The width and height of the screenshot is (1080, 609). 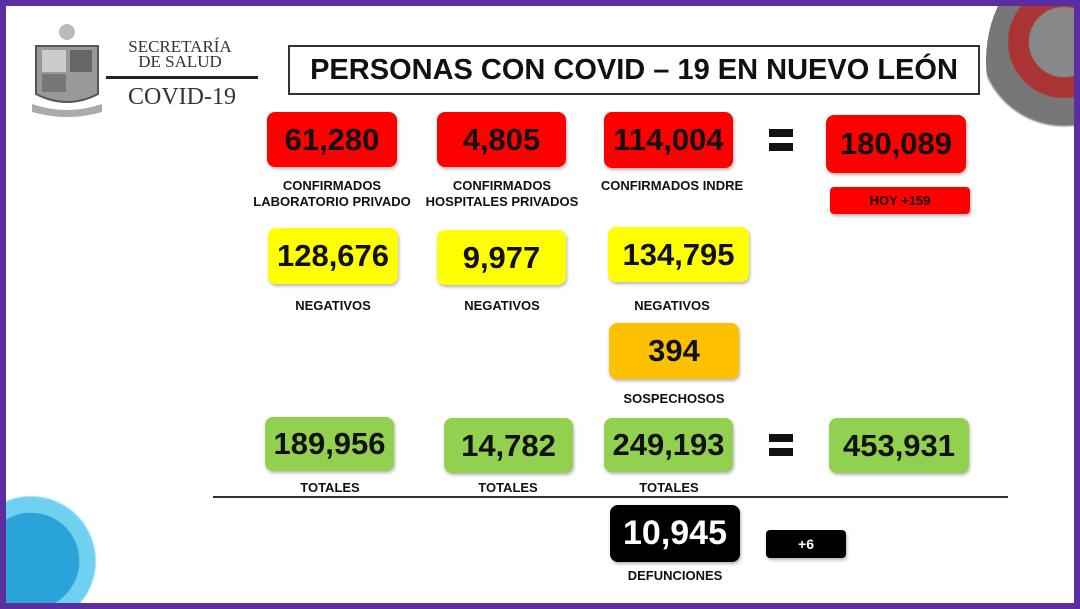 What do you see at coordinates (501, 139) in the screenshot?
I see `confirmed-hosp-privados-value: 4,805` at bounding box center [501, 139].